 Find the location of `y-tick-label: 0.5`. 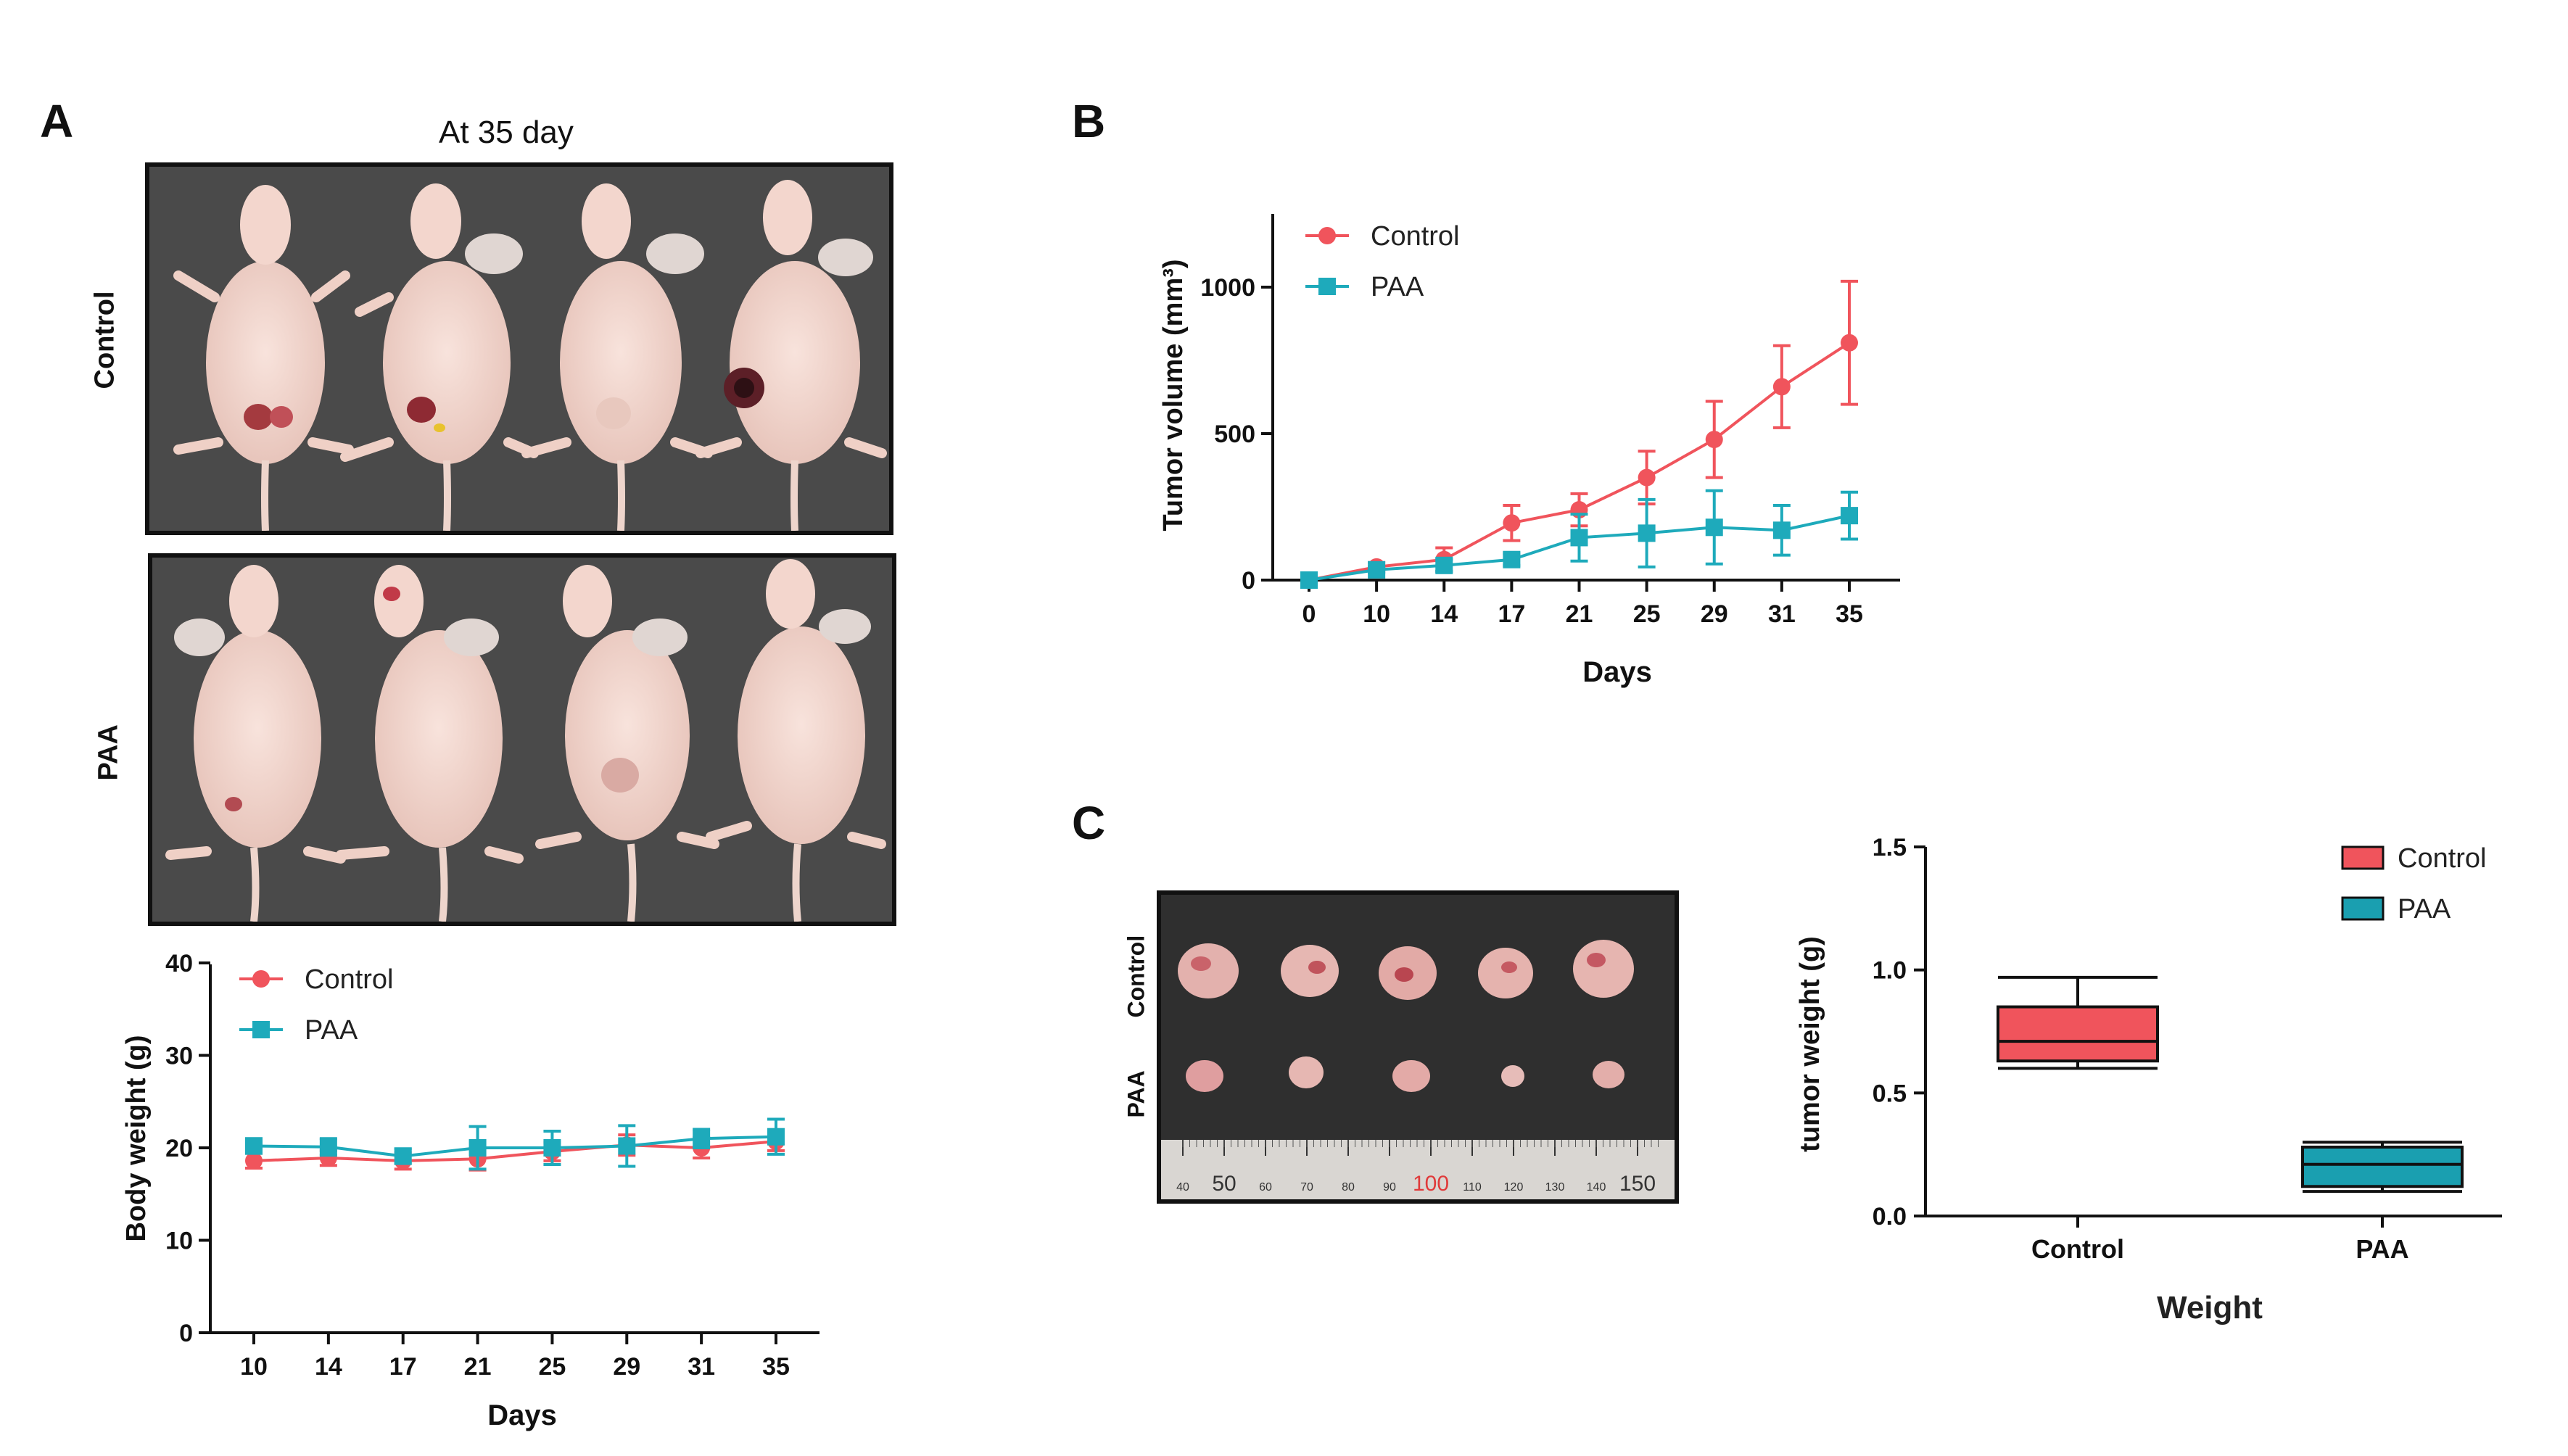

y-tick-label: 0.5 is located at coordinates (1890, 1093).